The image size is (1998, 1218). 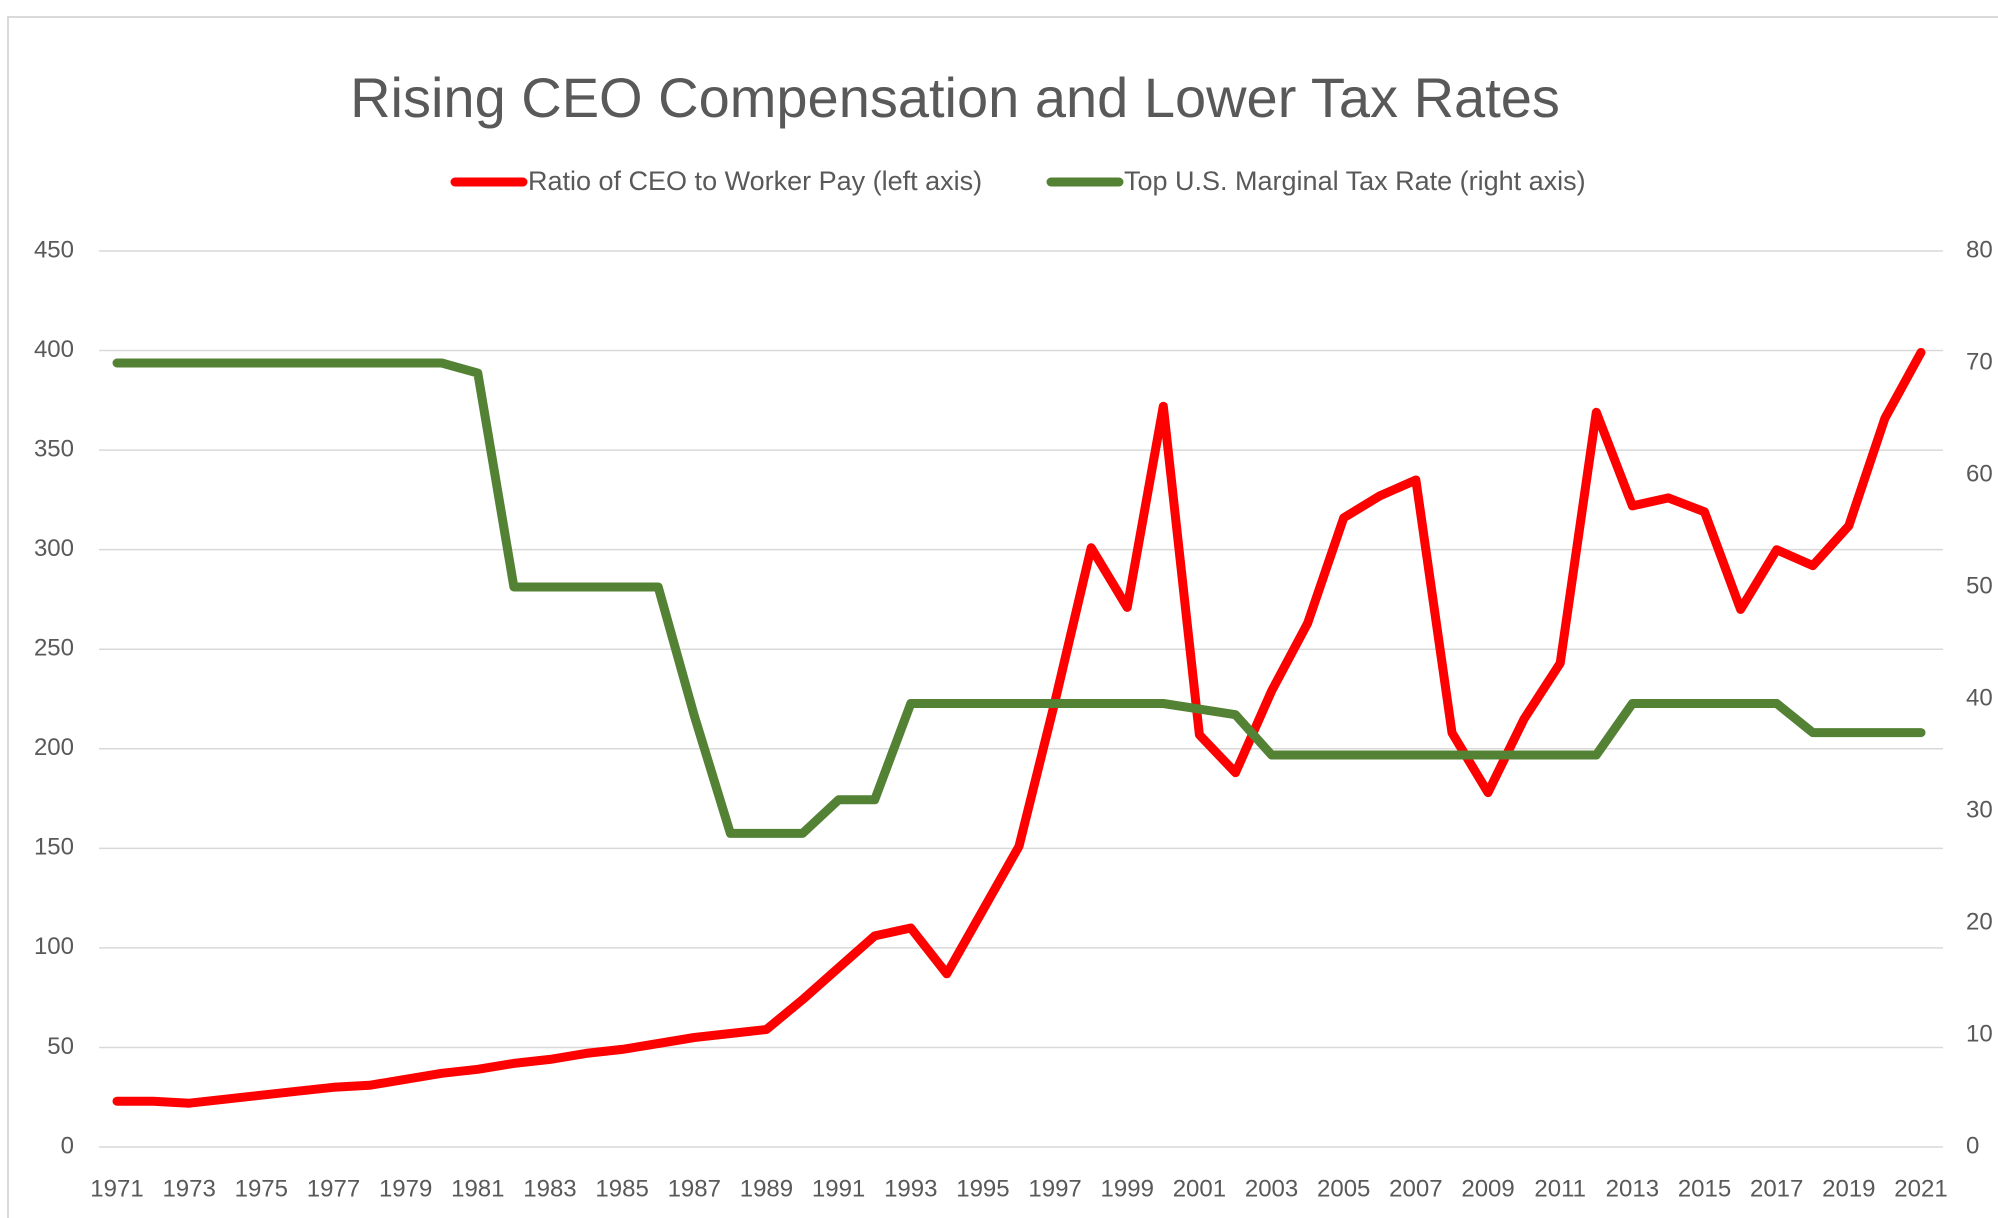 What do you see at coordinates (1979, 361) in the screenshot?
I see `y2-tick-label: 70` at bounding box center [1979, 361].